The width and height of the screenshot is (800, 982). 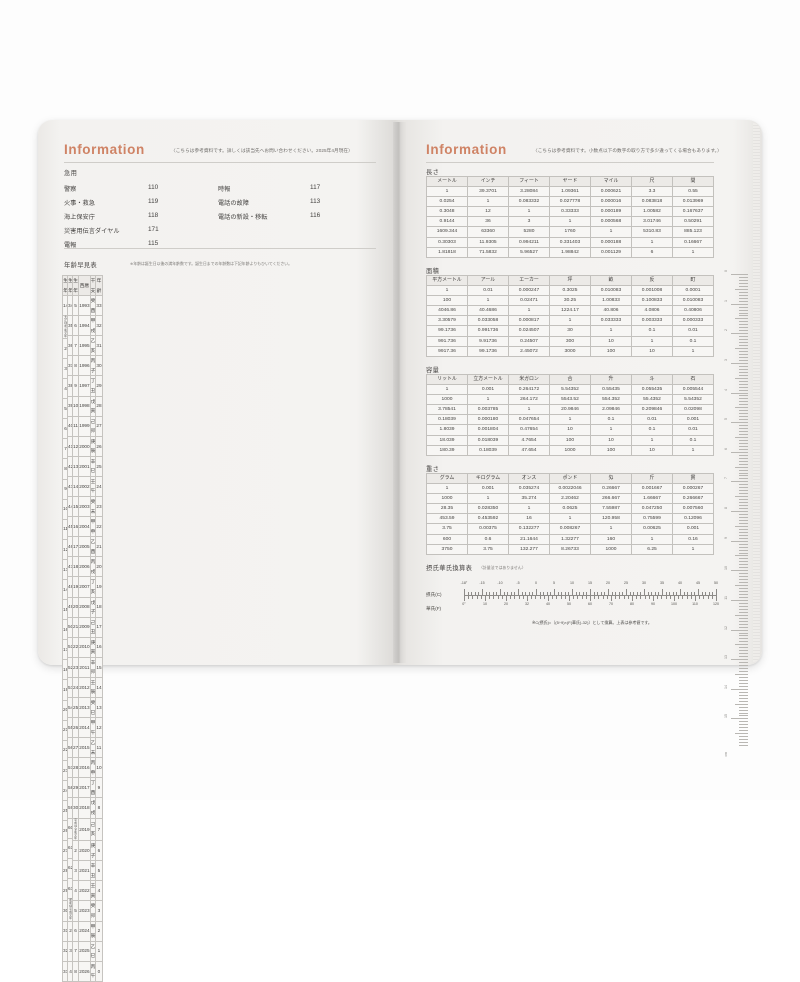 What do you see at coordinates (726, 657) in the screenshot?
I see `ruler-cm-label: 13` at bounding box center [726, 657].